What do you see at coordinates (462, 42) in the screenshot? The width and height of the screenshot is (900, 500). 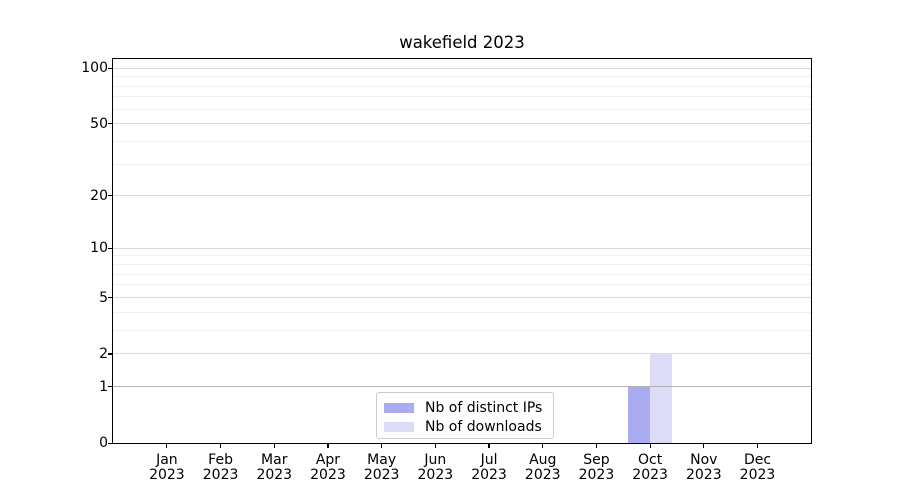 I see `chart-title: wakefield 2023` at bounding box center [462, 42].